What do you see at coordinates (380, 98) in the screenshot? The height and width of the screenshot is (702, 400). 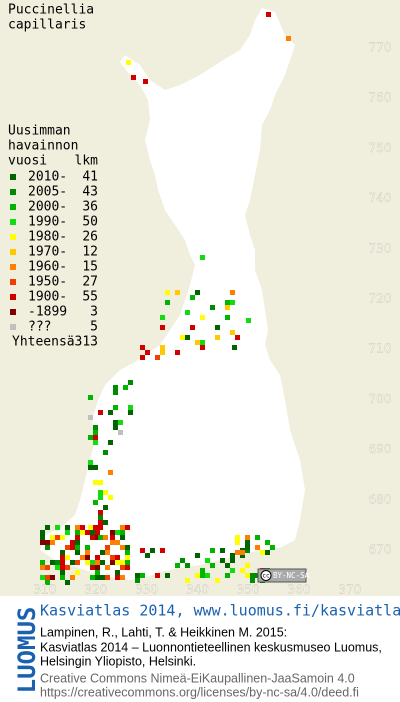 I see `grid-y-label: 760` at bounding box center [380, 98].